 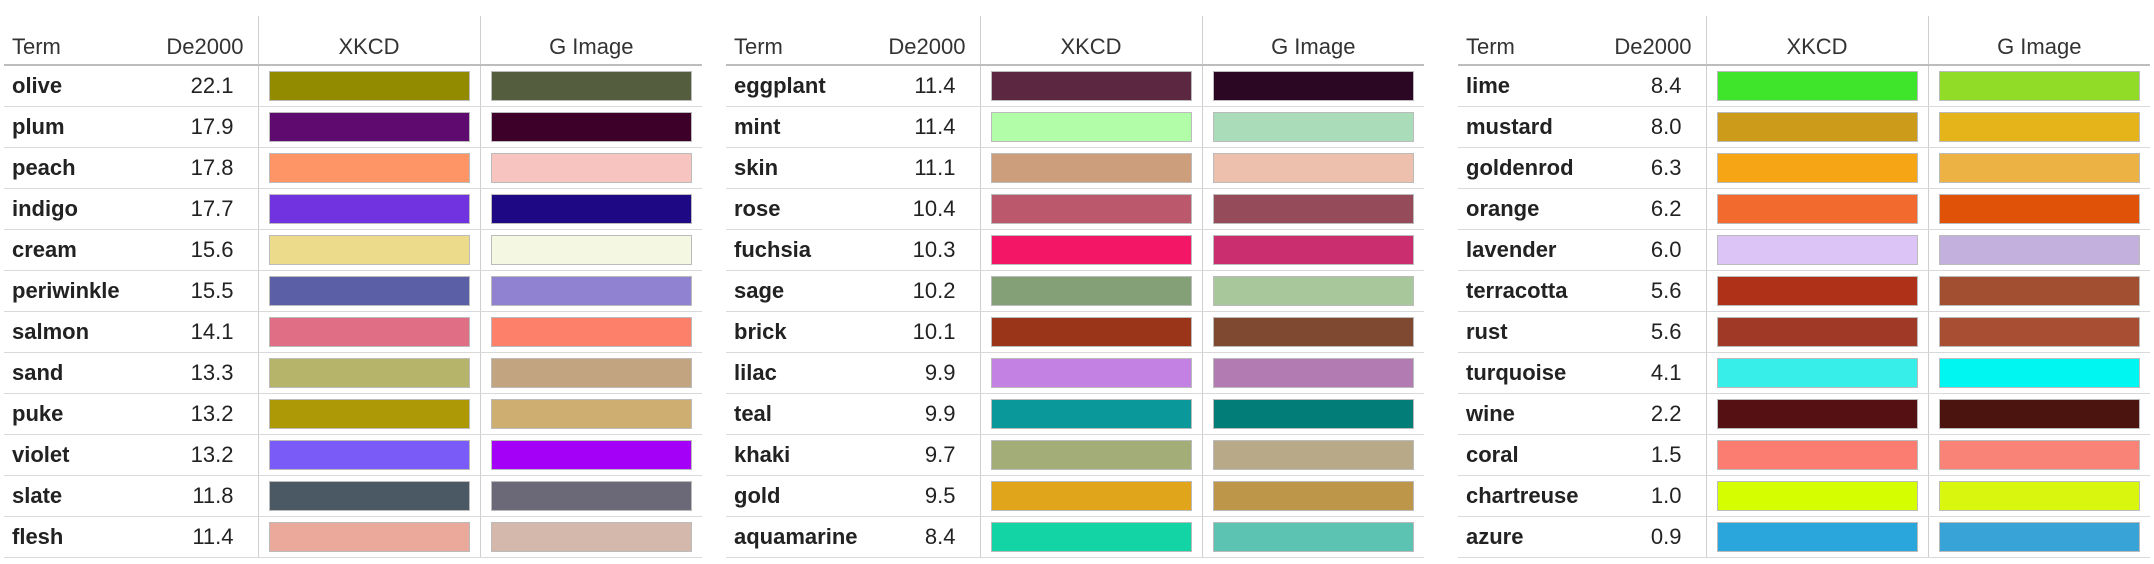 What do you see at coordinates (1312, 41) in the screenshot?
I see `gimage-header: G Image` at bounding box center [1312, 41].